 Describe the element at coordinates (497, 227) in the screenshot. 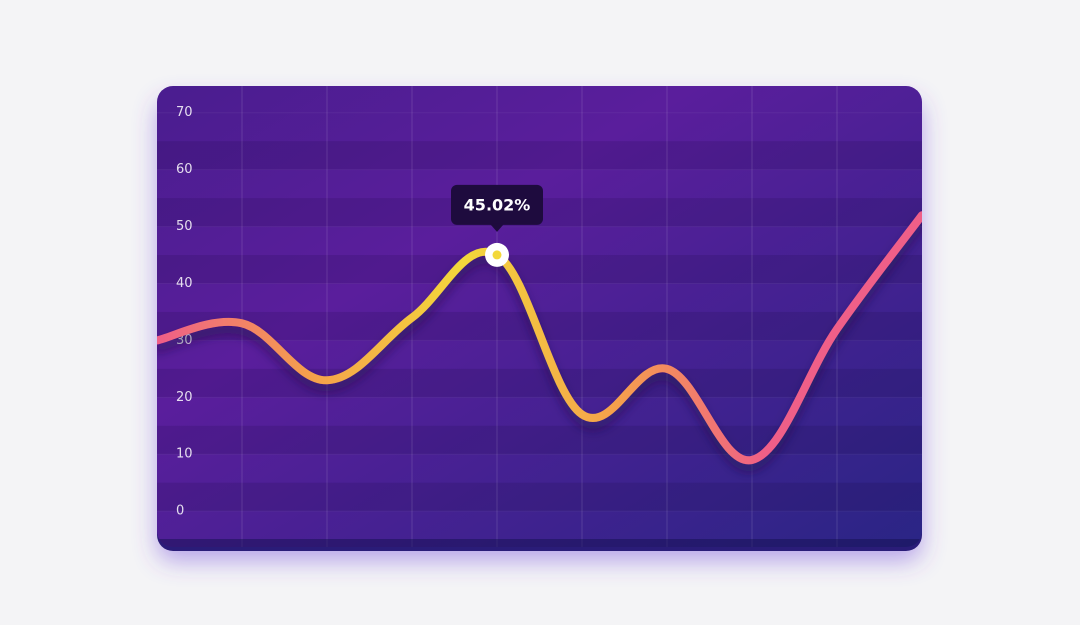

I see `tooltip-pointer` at that location.